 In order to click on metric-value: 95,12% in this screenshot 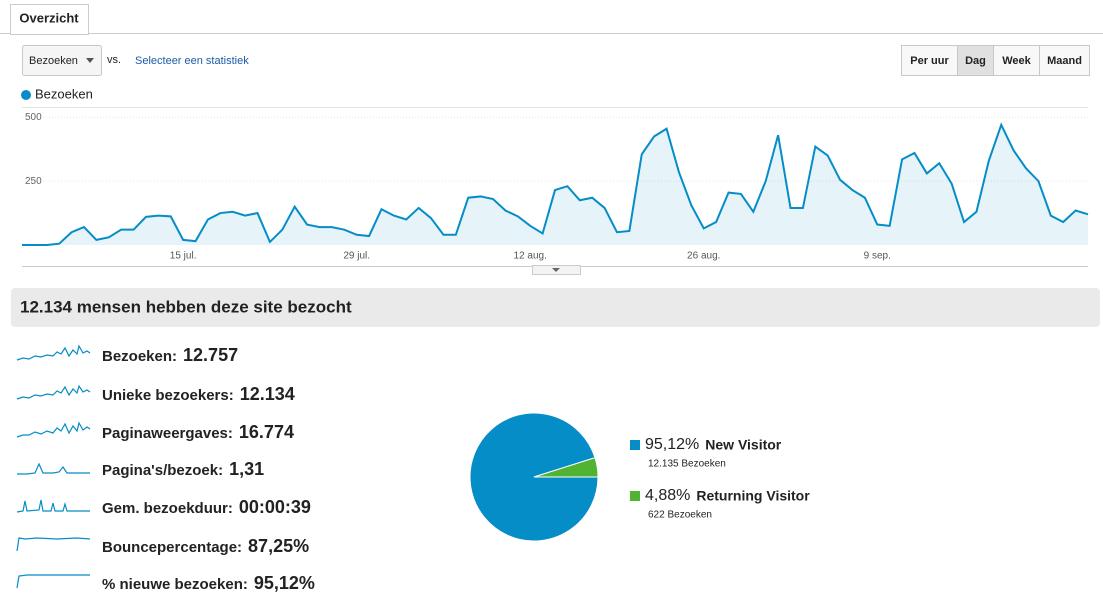, I will do `click(284, 583)`.